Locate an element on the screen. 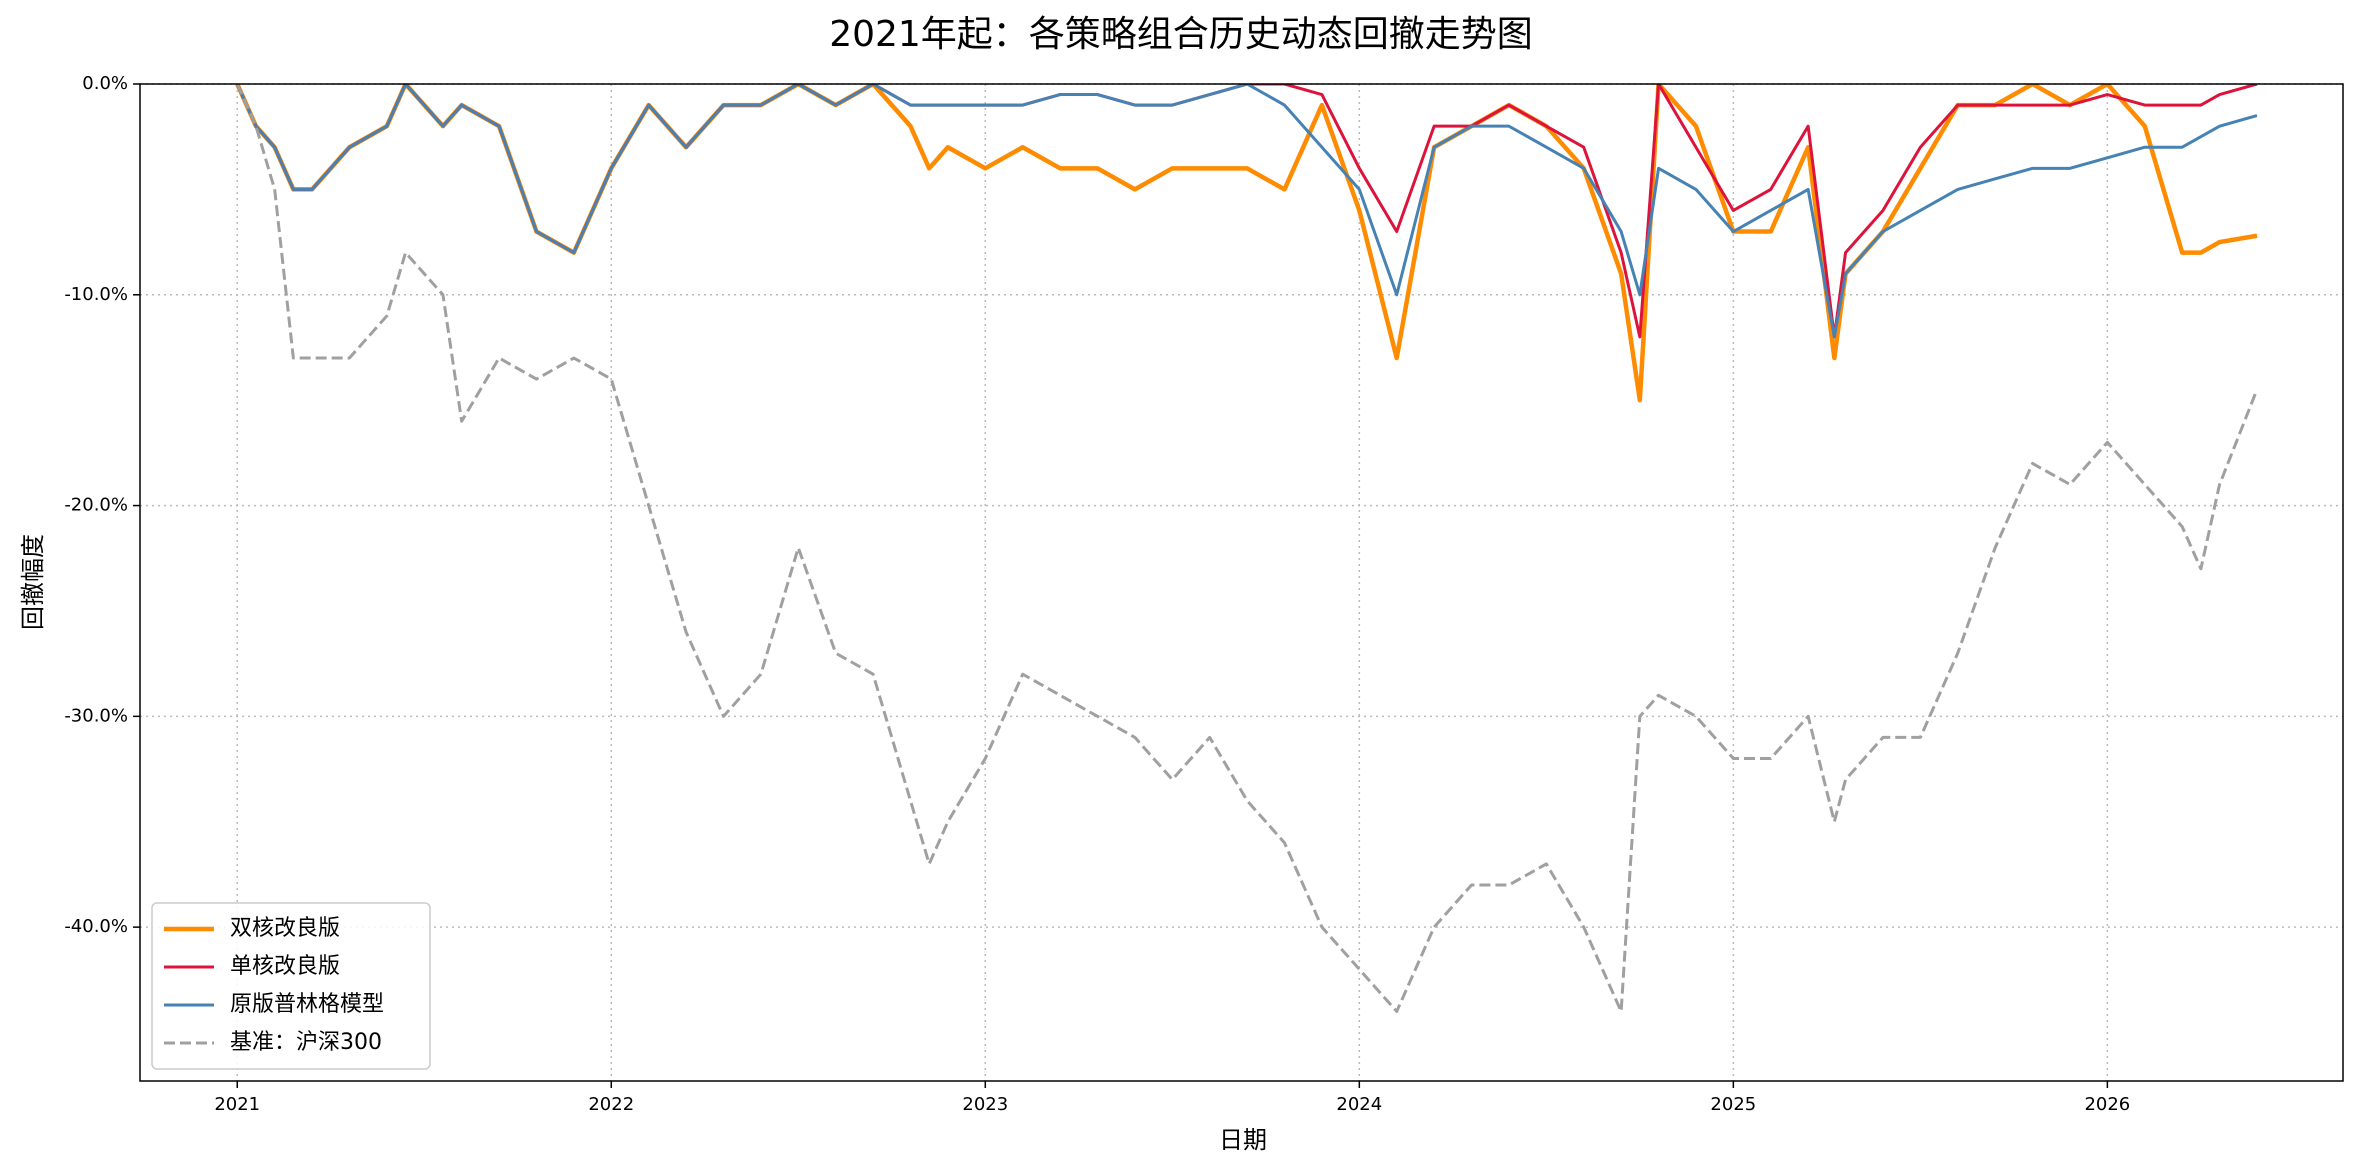 Image resolution: width=2362 pixels, height=1171 pixels. y-tick-label: 0.0% is located at coordinates (105, 83).